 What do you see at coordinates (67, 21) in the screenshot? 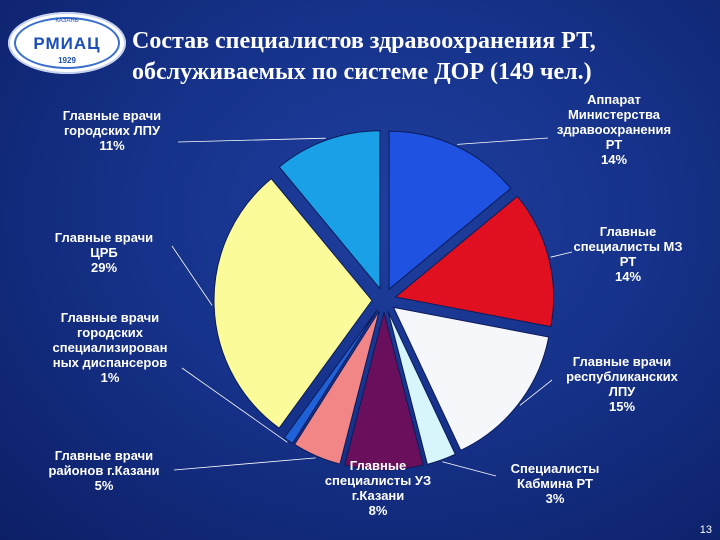
I see `logo-city: КАЗАНЬ` at bounding box center [67, 21].